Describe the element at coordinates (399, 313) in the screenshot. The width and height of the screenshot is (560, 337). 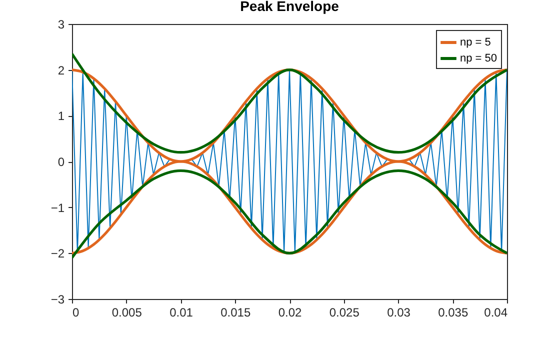
I see `x-tick-label: 0.03` at that location.